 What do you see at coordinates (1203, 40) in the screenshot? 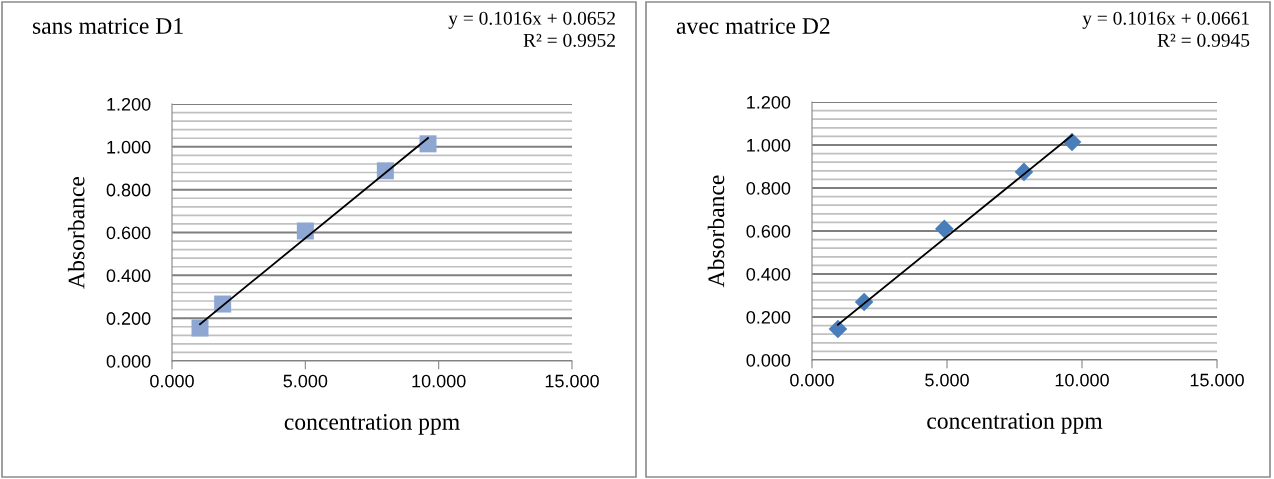
I see `text: R² = 0.9945` at bounding box center [1203, 40].